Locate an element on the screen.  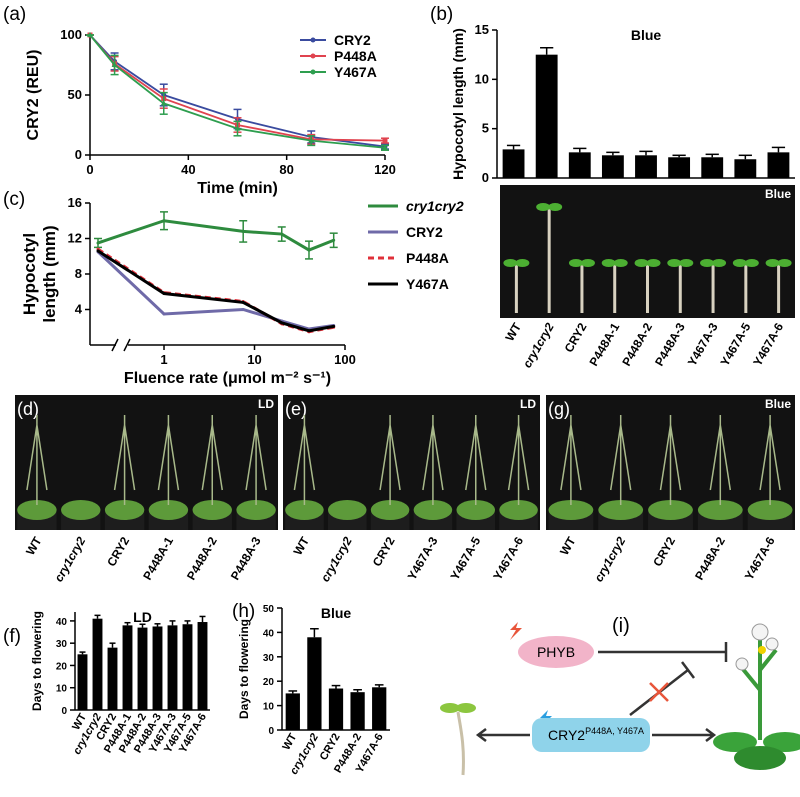
y-tick-label: 40 is located at coordinates (269, 633).